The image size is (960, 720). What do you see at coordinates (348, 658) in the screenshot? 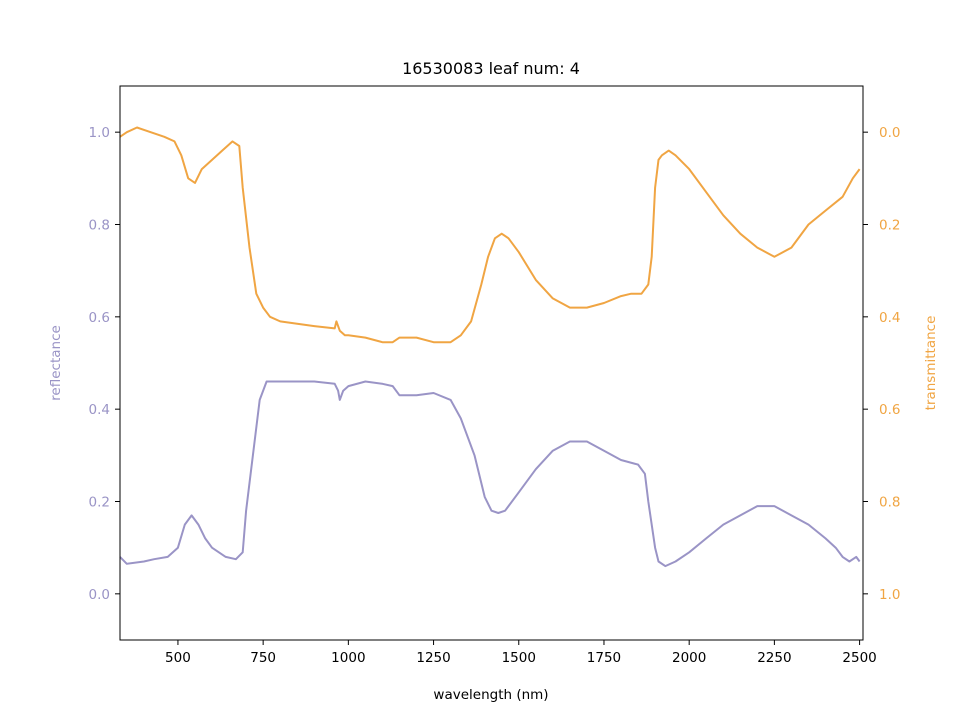
I see `x-tick-label: 1000` at bounding box center [348, 658].